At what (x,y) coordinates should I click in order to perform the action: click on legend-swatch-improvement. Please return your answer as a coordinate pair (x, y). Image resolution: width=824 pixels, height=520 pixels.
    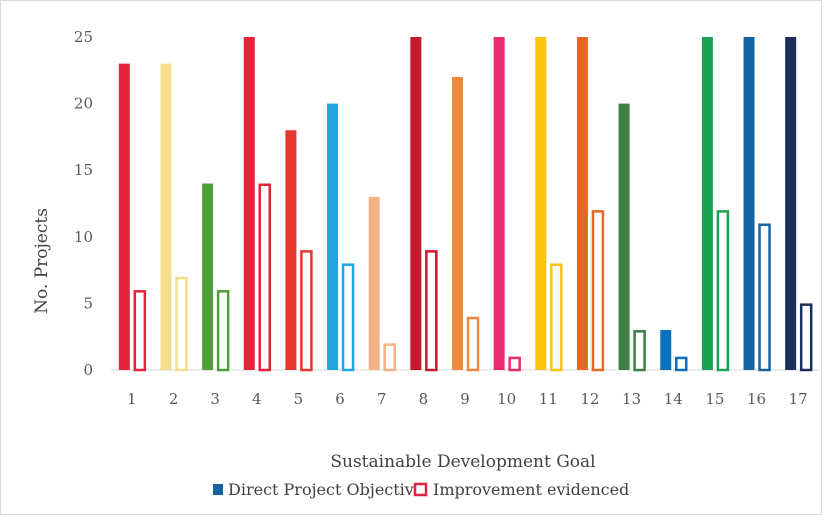
    Looking at the image, I should click on (420, 489).